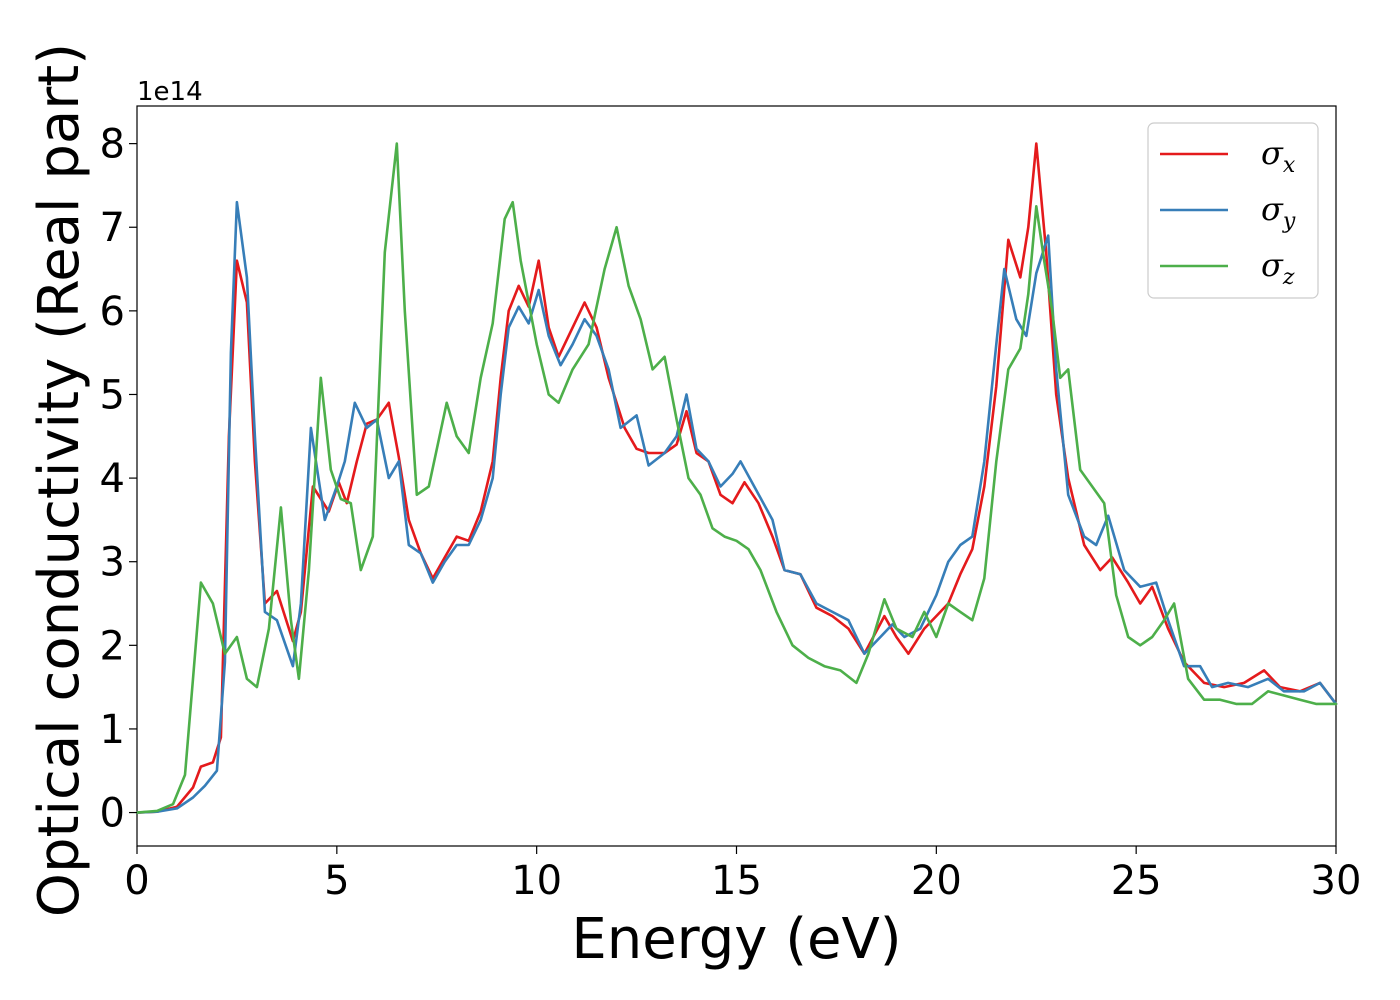 This screenshot has width=1400, height=1000. I want to click on y-tick-label: 7, so click(112, 228).